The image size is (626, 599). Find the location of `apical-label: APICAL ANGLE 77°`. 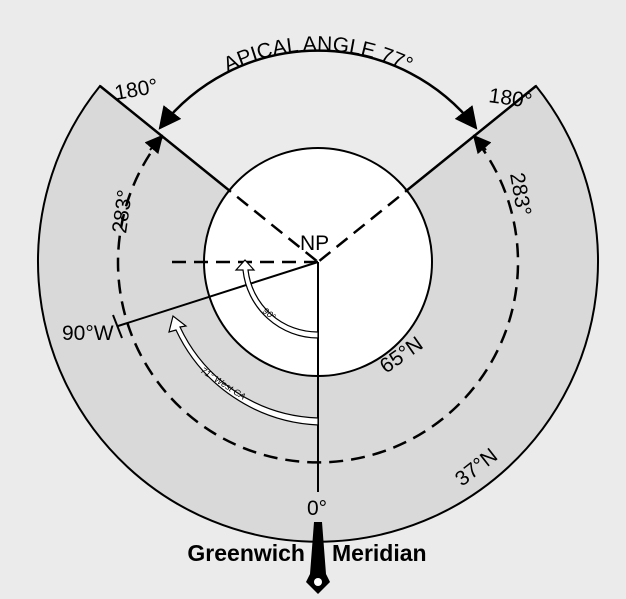

apical-label: APICAL ANGLE 77° is located at coordinates (318, 54).